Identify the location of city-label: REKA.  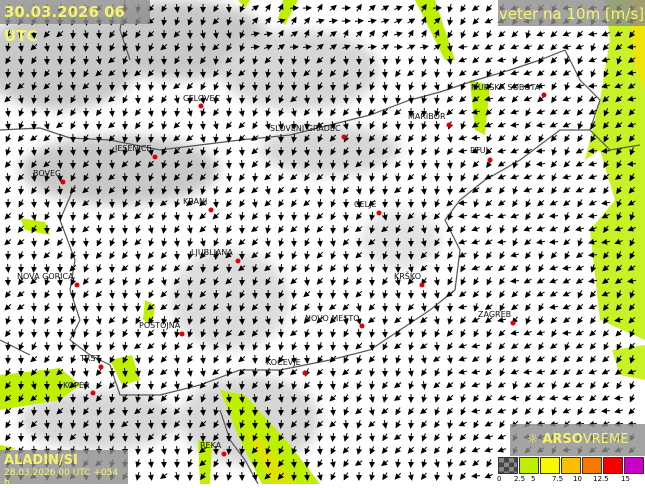
(211, 445).